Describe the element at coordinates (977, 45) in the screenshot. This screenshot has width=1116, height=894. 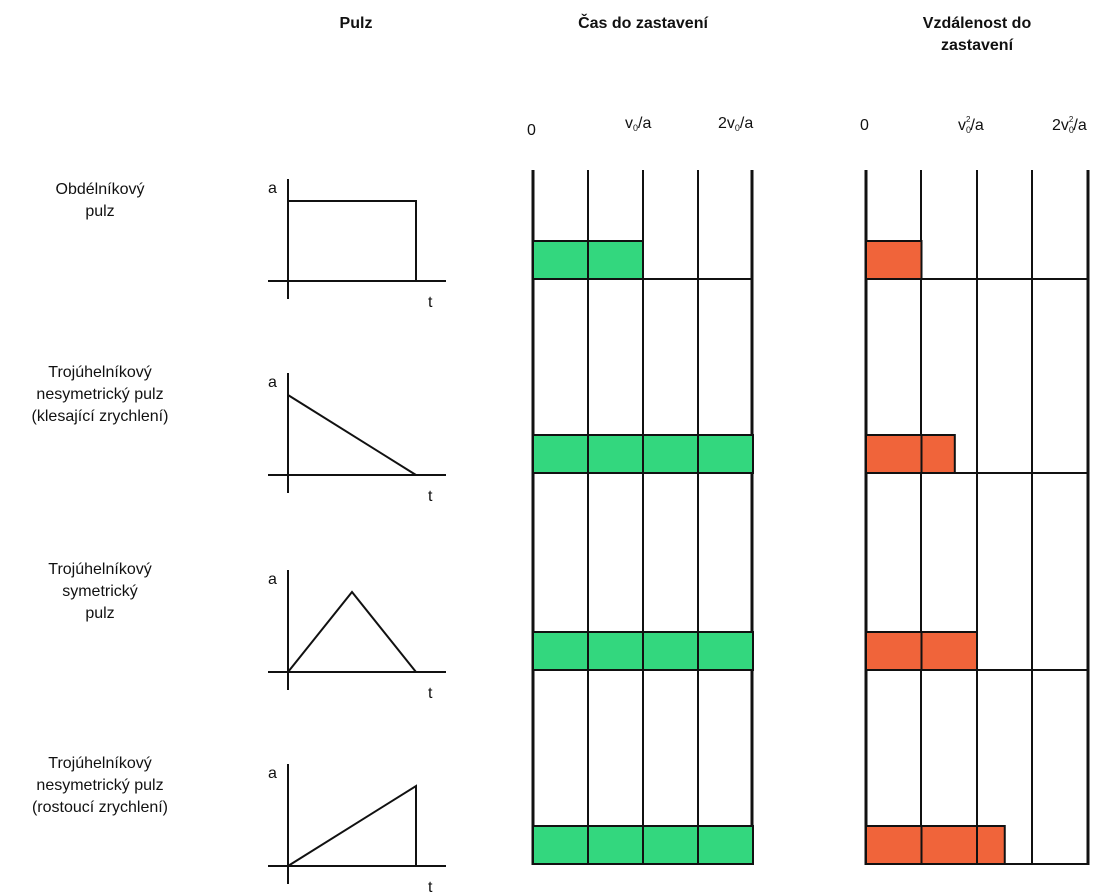
I see `distance-column-header-line2: zastavení` at that location.